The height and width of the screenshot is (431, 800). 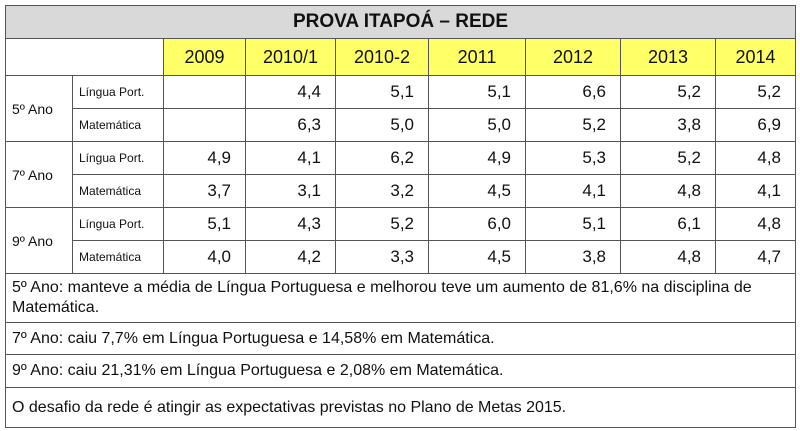 I want to click on score-cell: 4,3, so click(x=290, y=224).